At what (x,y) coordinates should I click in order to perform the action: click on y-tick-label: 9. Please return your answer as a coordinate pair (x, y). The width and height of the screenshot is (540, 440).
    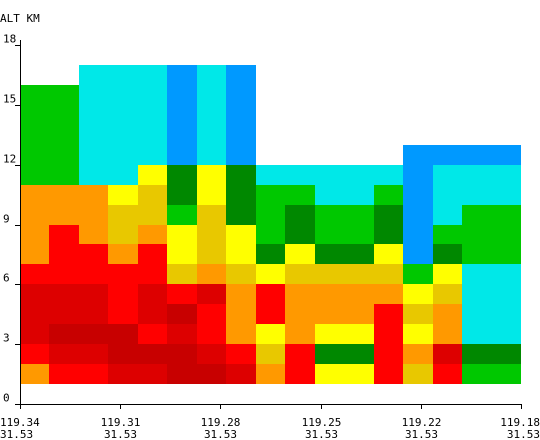
    Looking at the image, I should click on (6, 219).